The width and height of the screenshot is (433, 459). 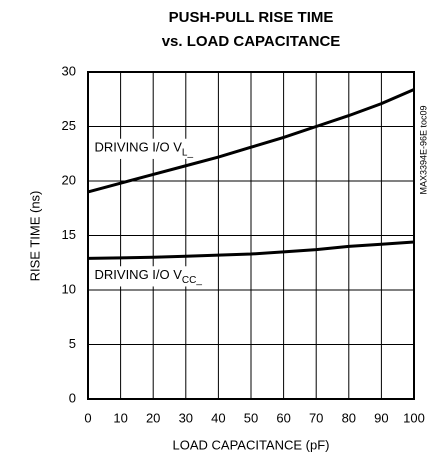 I want to click on y-tick-label: 25, so click(x=69, y=125).